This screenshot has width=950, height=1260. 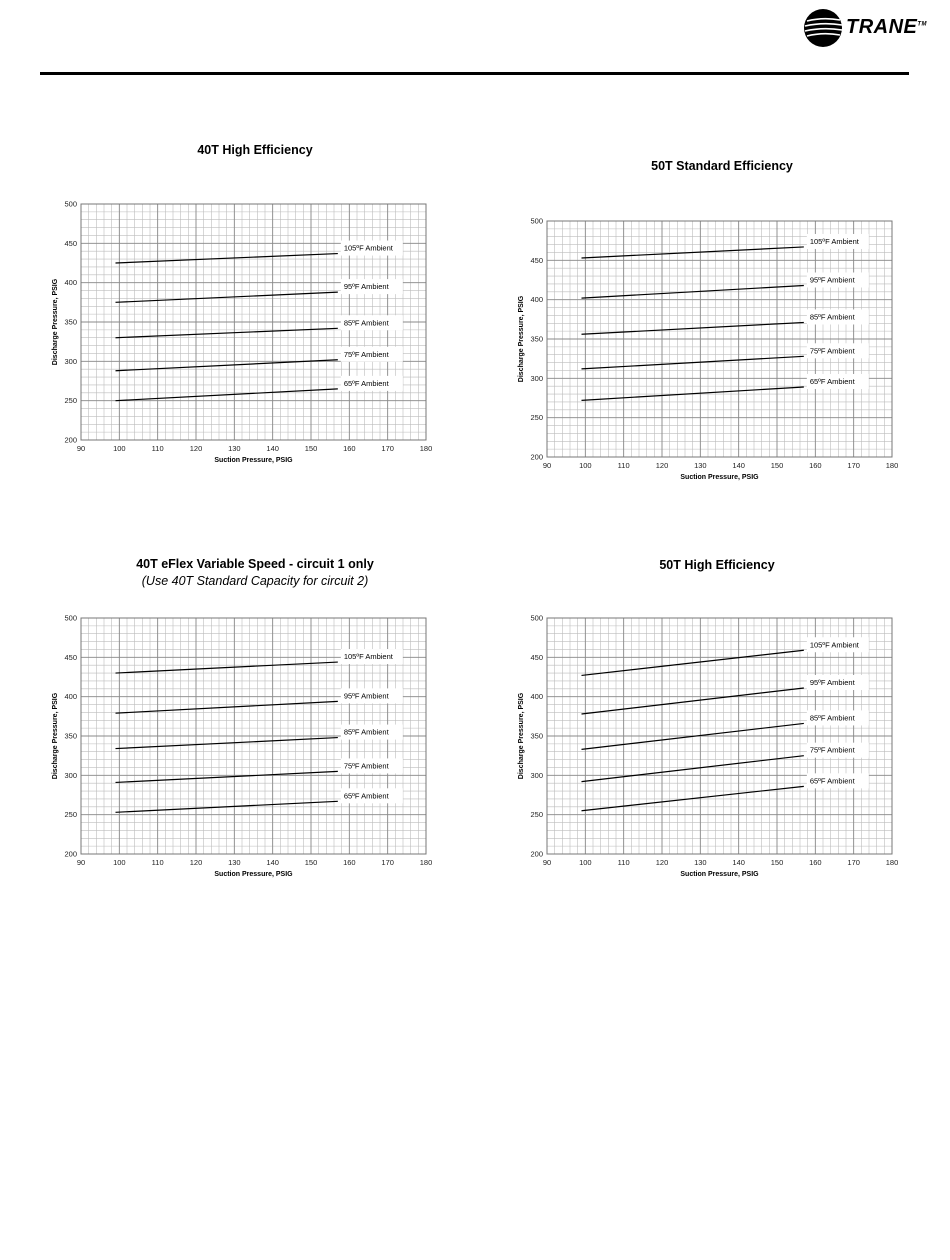 What do you see at coordinates (474, 73) in the screenshot?
I see `header-rule` at bounding box center [474, 73].